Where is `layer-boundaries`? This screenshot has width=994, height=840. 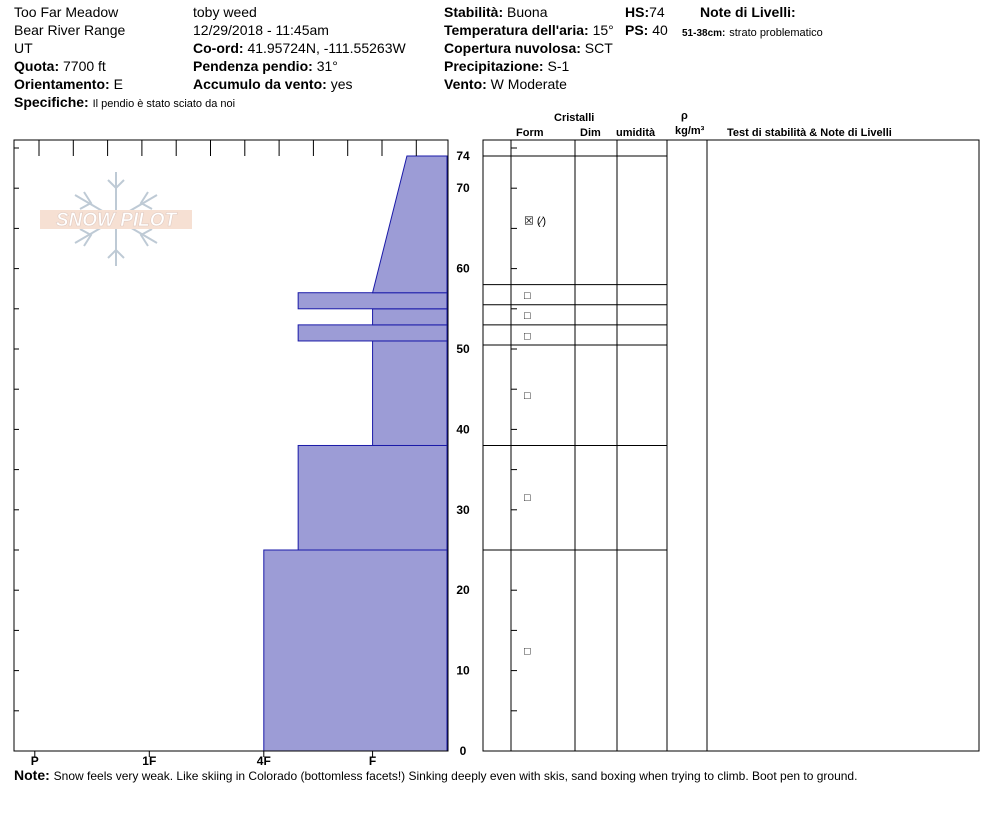 layer-boundaries is located at coordinates (575, 353).